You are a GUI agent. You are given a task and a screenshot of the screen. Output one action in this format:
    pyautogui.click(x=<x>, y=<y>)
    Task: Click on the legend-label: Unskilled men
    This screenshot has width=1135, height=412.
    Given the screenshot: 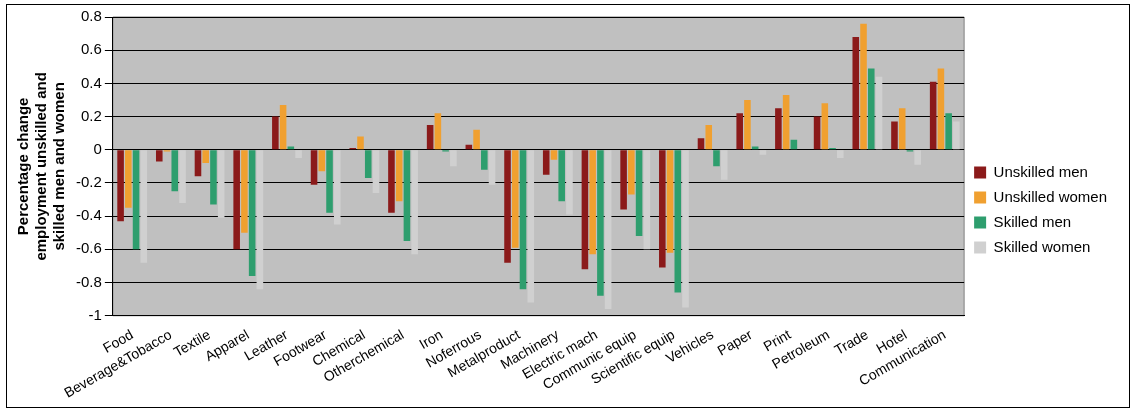 What is the action you would take?
    pyautogui.click(x=1040, y=171)
    